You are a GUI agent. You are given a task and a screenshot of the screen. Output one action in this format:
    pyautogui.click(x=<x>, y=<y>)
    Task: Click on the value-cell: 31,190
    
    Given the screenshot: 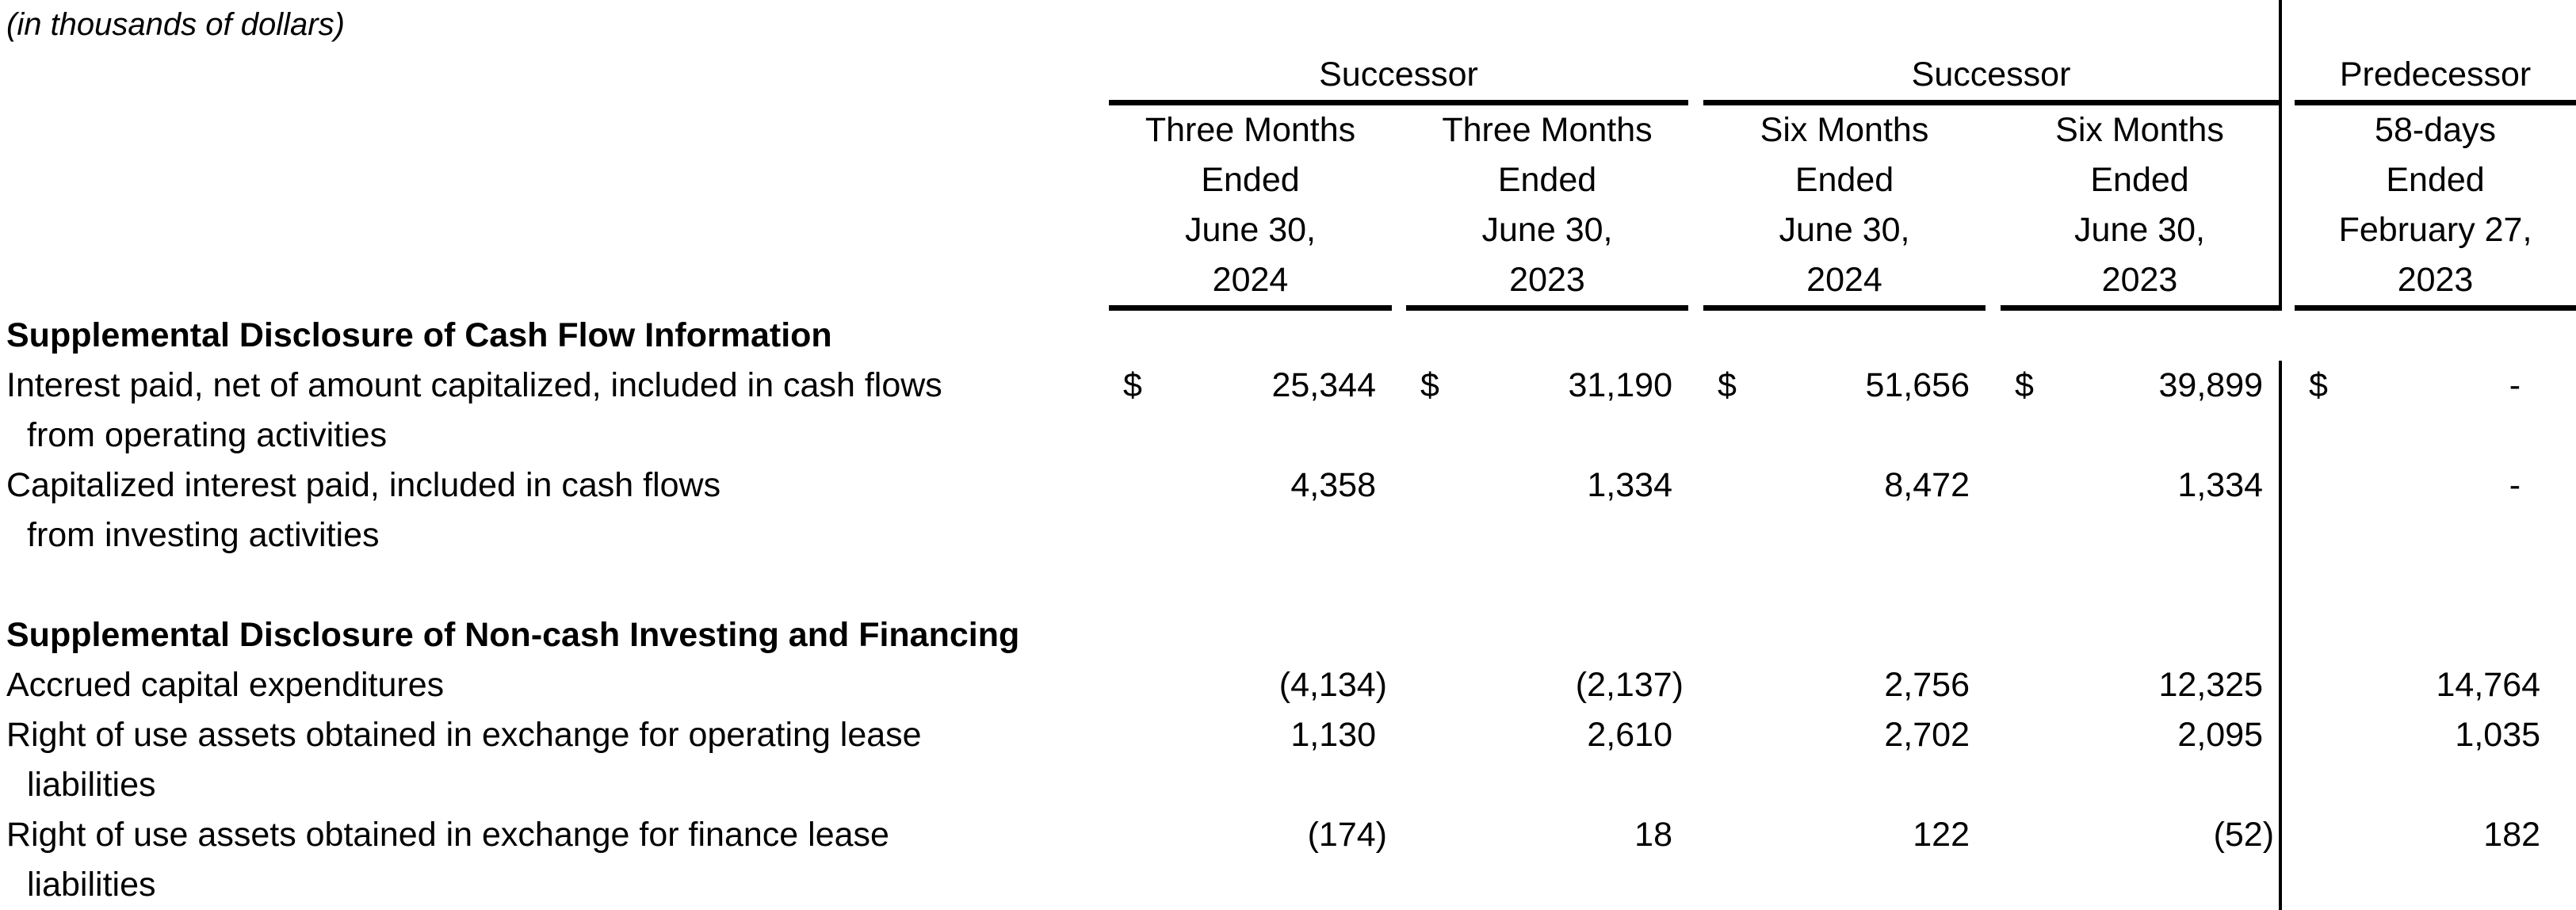 What is the action you would take?
    pyautogui.click(x=1620, y=385)
    